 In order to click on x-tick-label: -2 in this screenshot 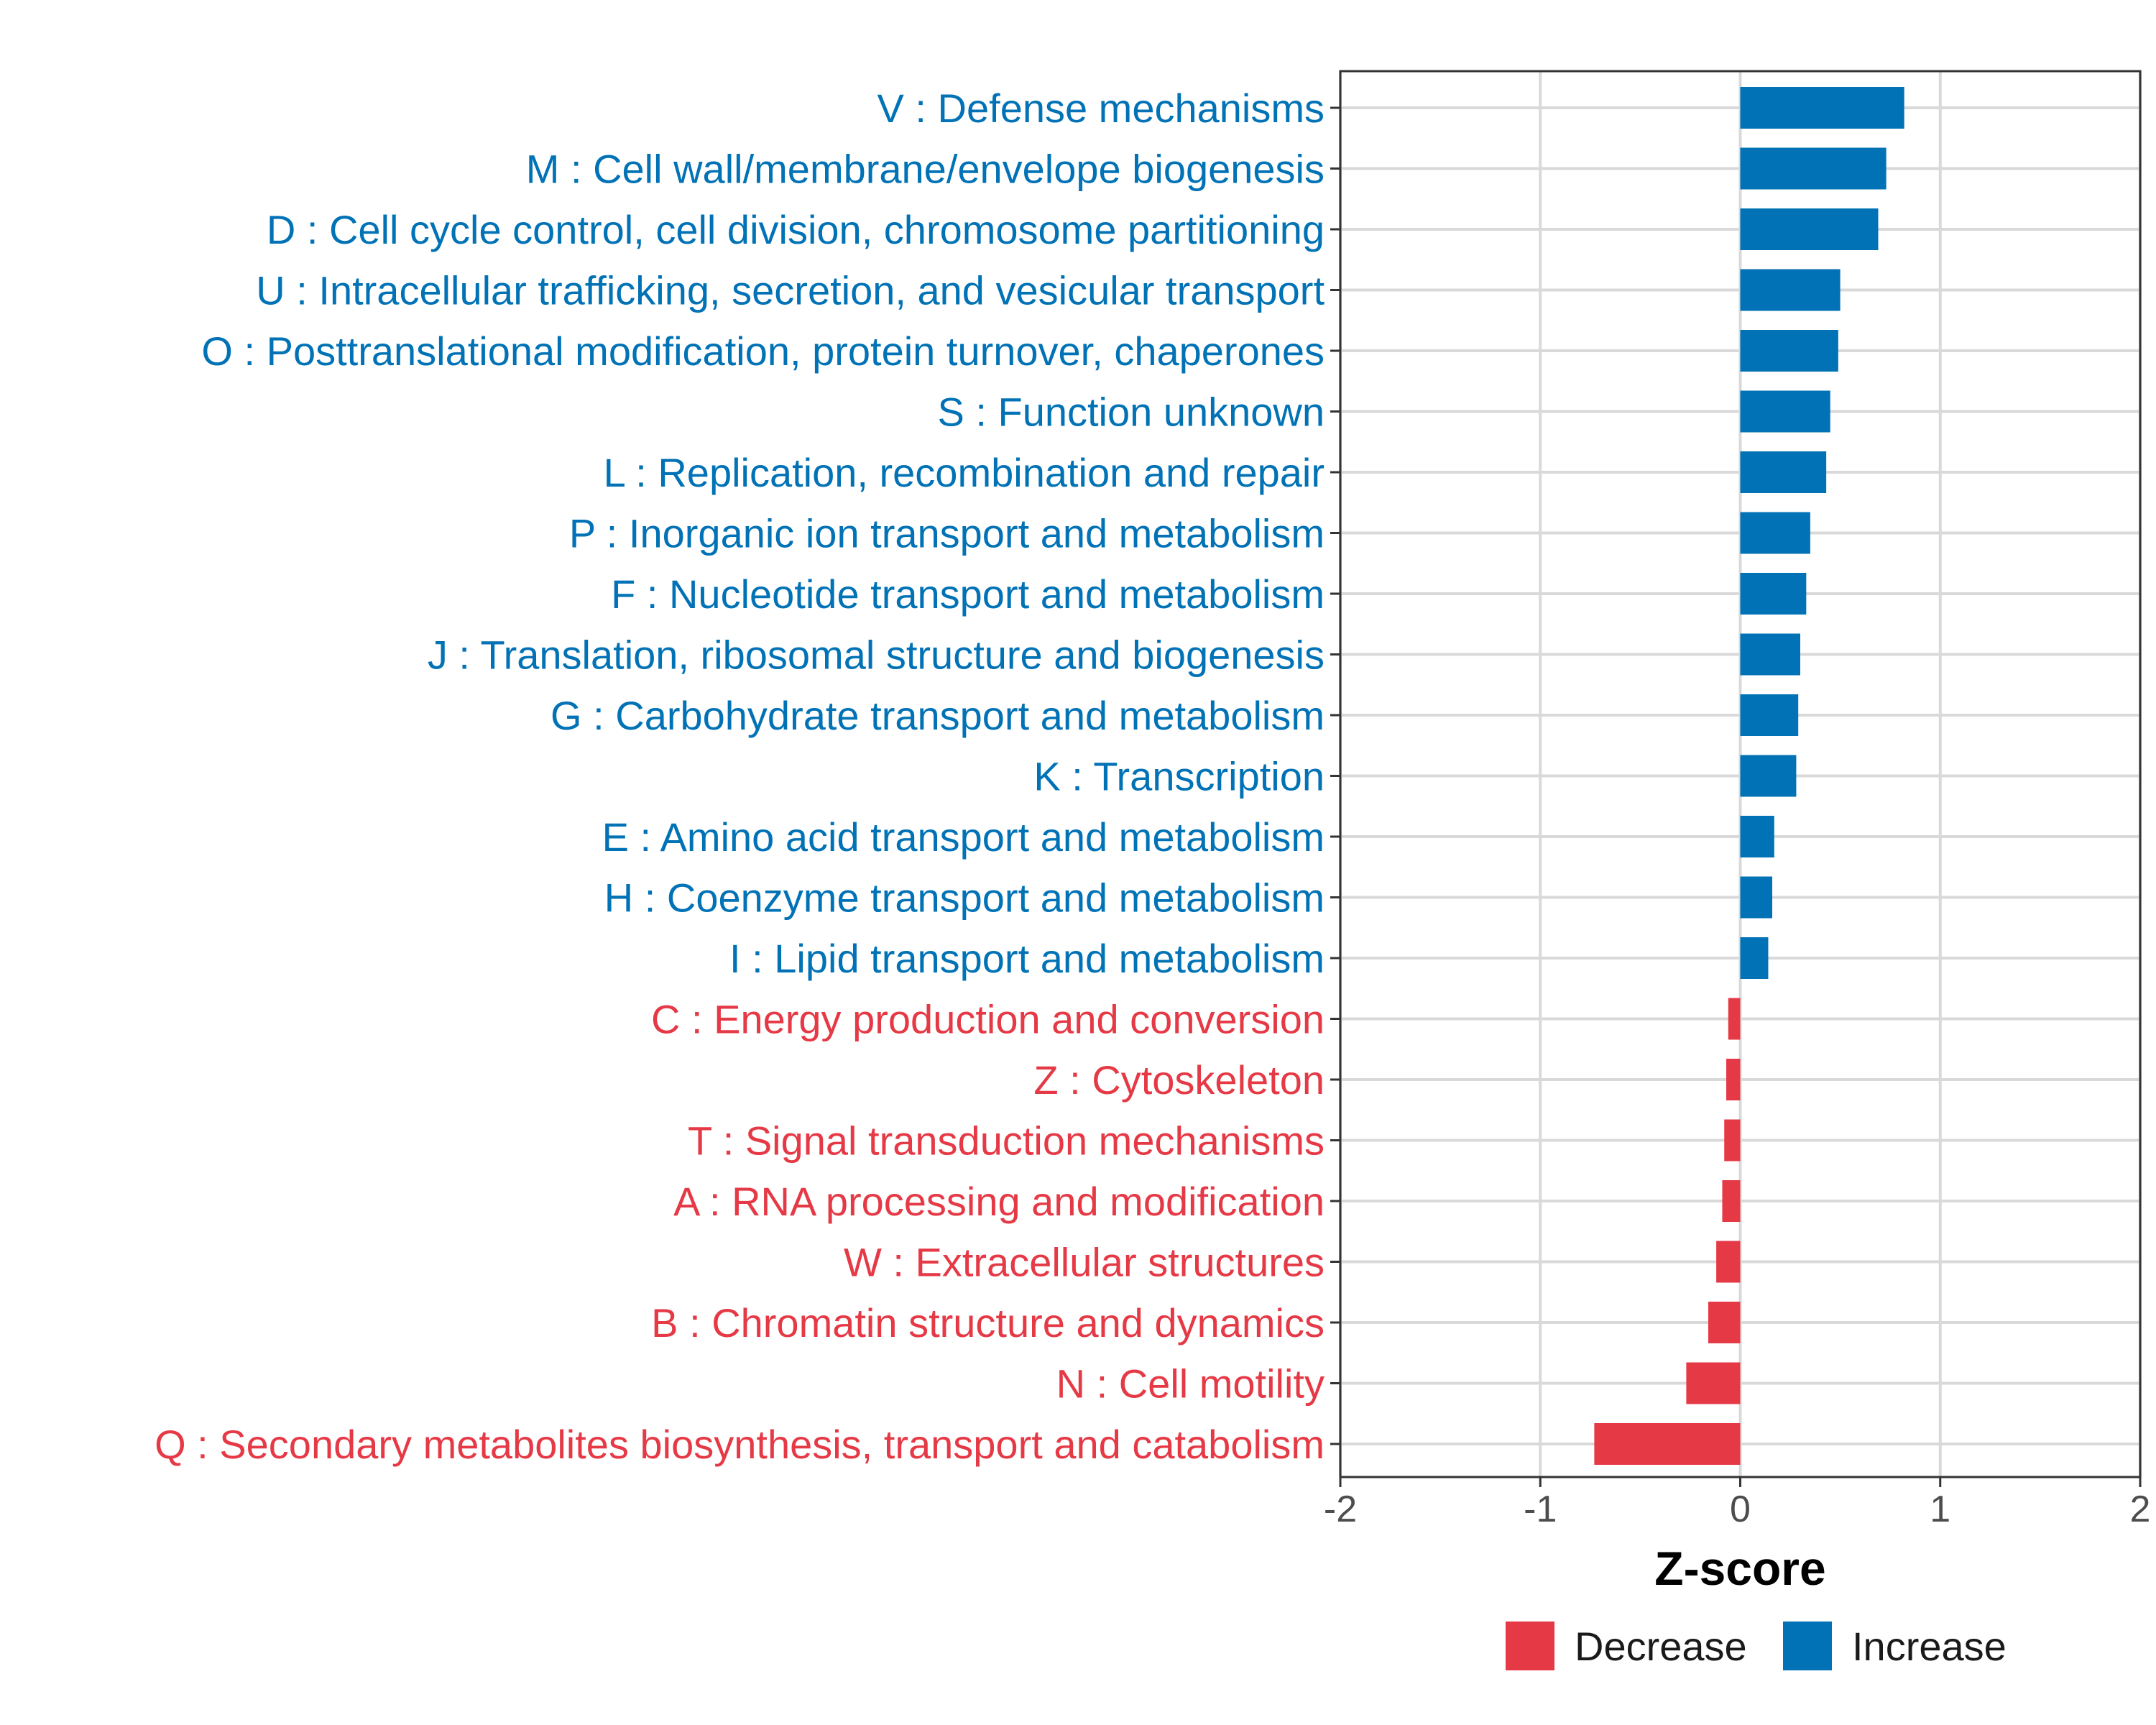, I will do `click(1340, 1509)`.